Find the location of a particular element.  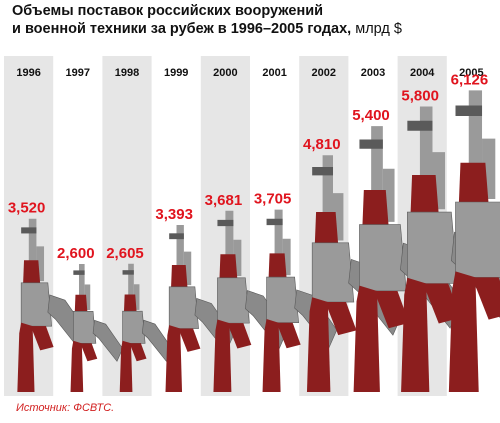

year-label: 1997 is located at coordinates (78, 73).